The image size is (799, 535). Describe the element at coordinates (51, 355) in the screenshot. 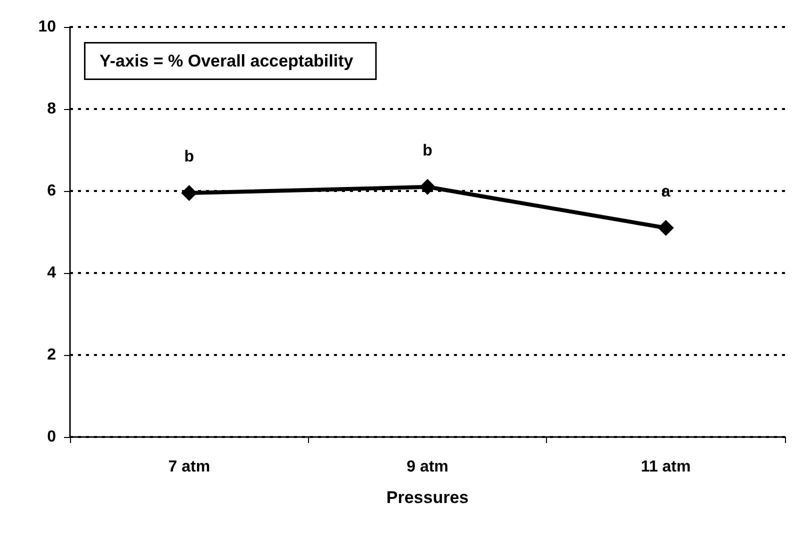

I see `y-tick-label: 2` at that location.